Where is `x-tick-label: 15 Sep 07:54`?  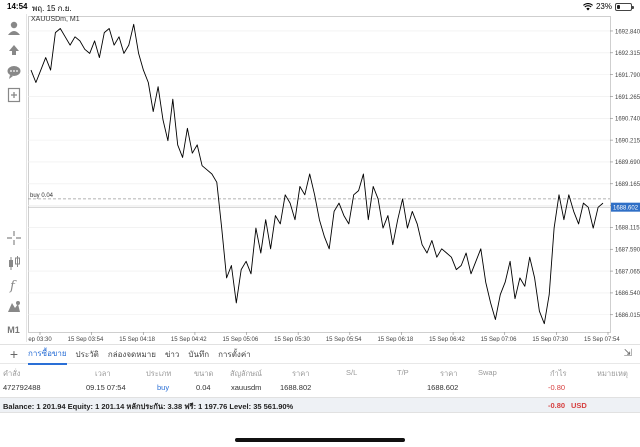
x-tick-label: 15 Sep 07:54 is located at coordinates (602, 339).